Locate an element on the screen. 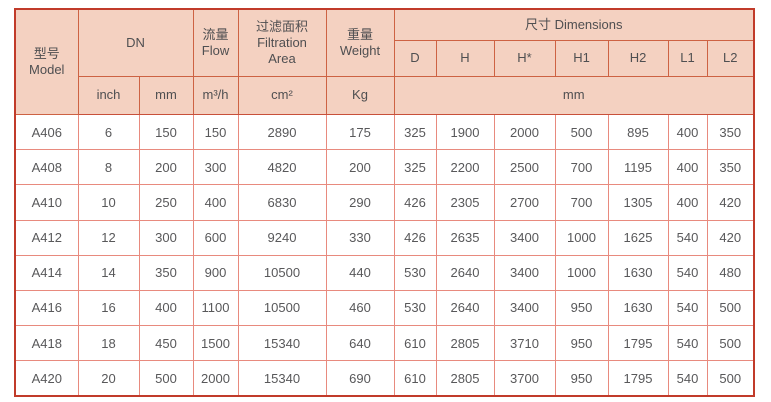 Image resolution: width=771 pixels, height=402 pixels. column-header-dn: DN is located at coordinates (135, 42).